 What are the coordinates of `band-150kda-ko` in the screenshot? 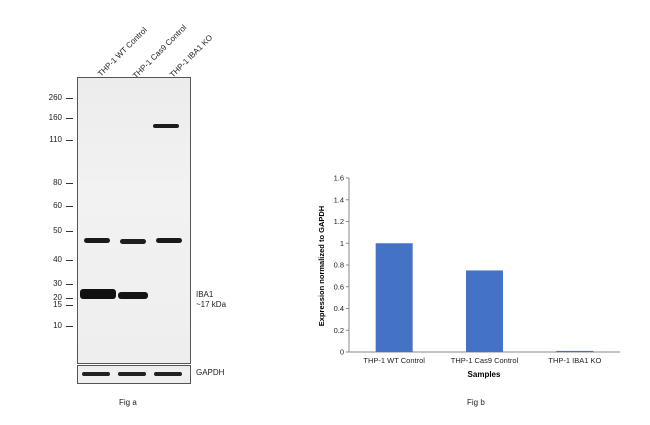 It's located at (166, 126).